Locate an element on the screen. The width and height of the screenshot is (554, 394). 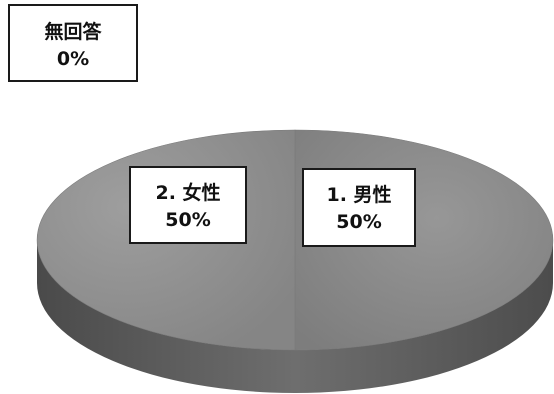
data-label-male: 1. 男性 50% is located at coordinates (359, 207).